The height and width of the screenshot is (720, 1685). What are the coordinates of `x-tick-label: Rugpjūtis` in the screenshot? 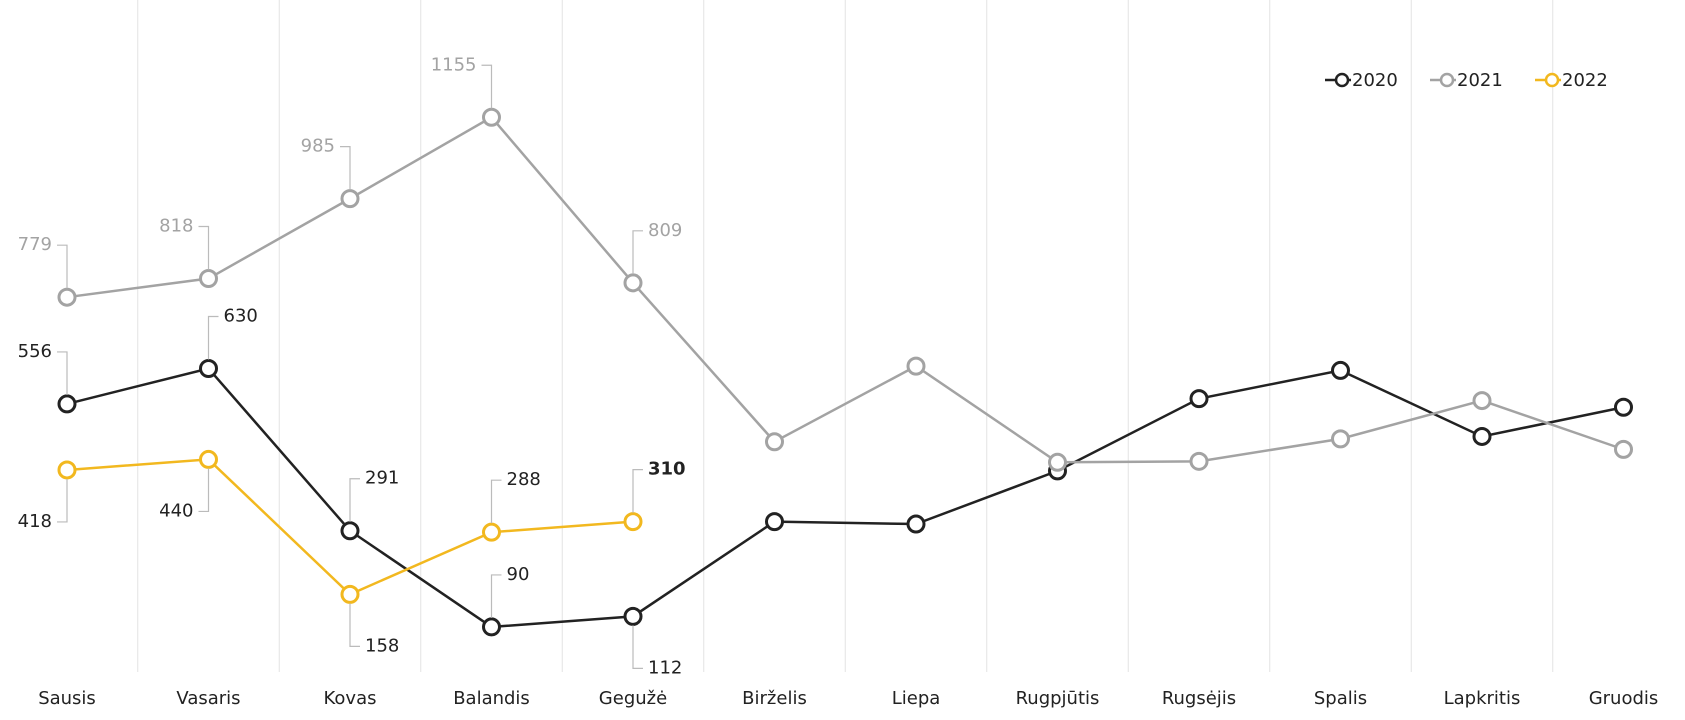 It's located at (1058, 698).